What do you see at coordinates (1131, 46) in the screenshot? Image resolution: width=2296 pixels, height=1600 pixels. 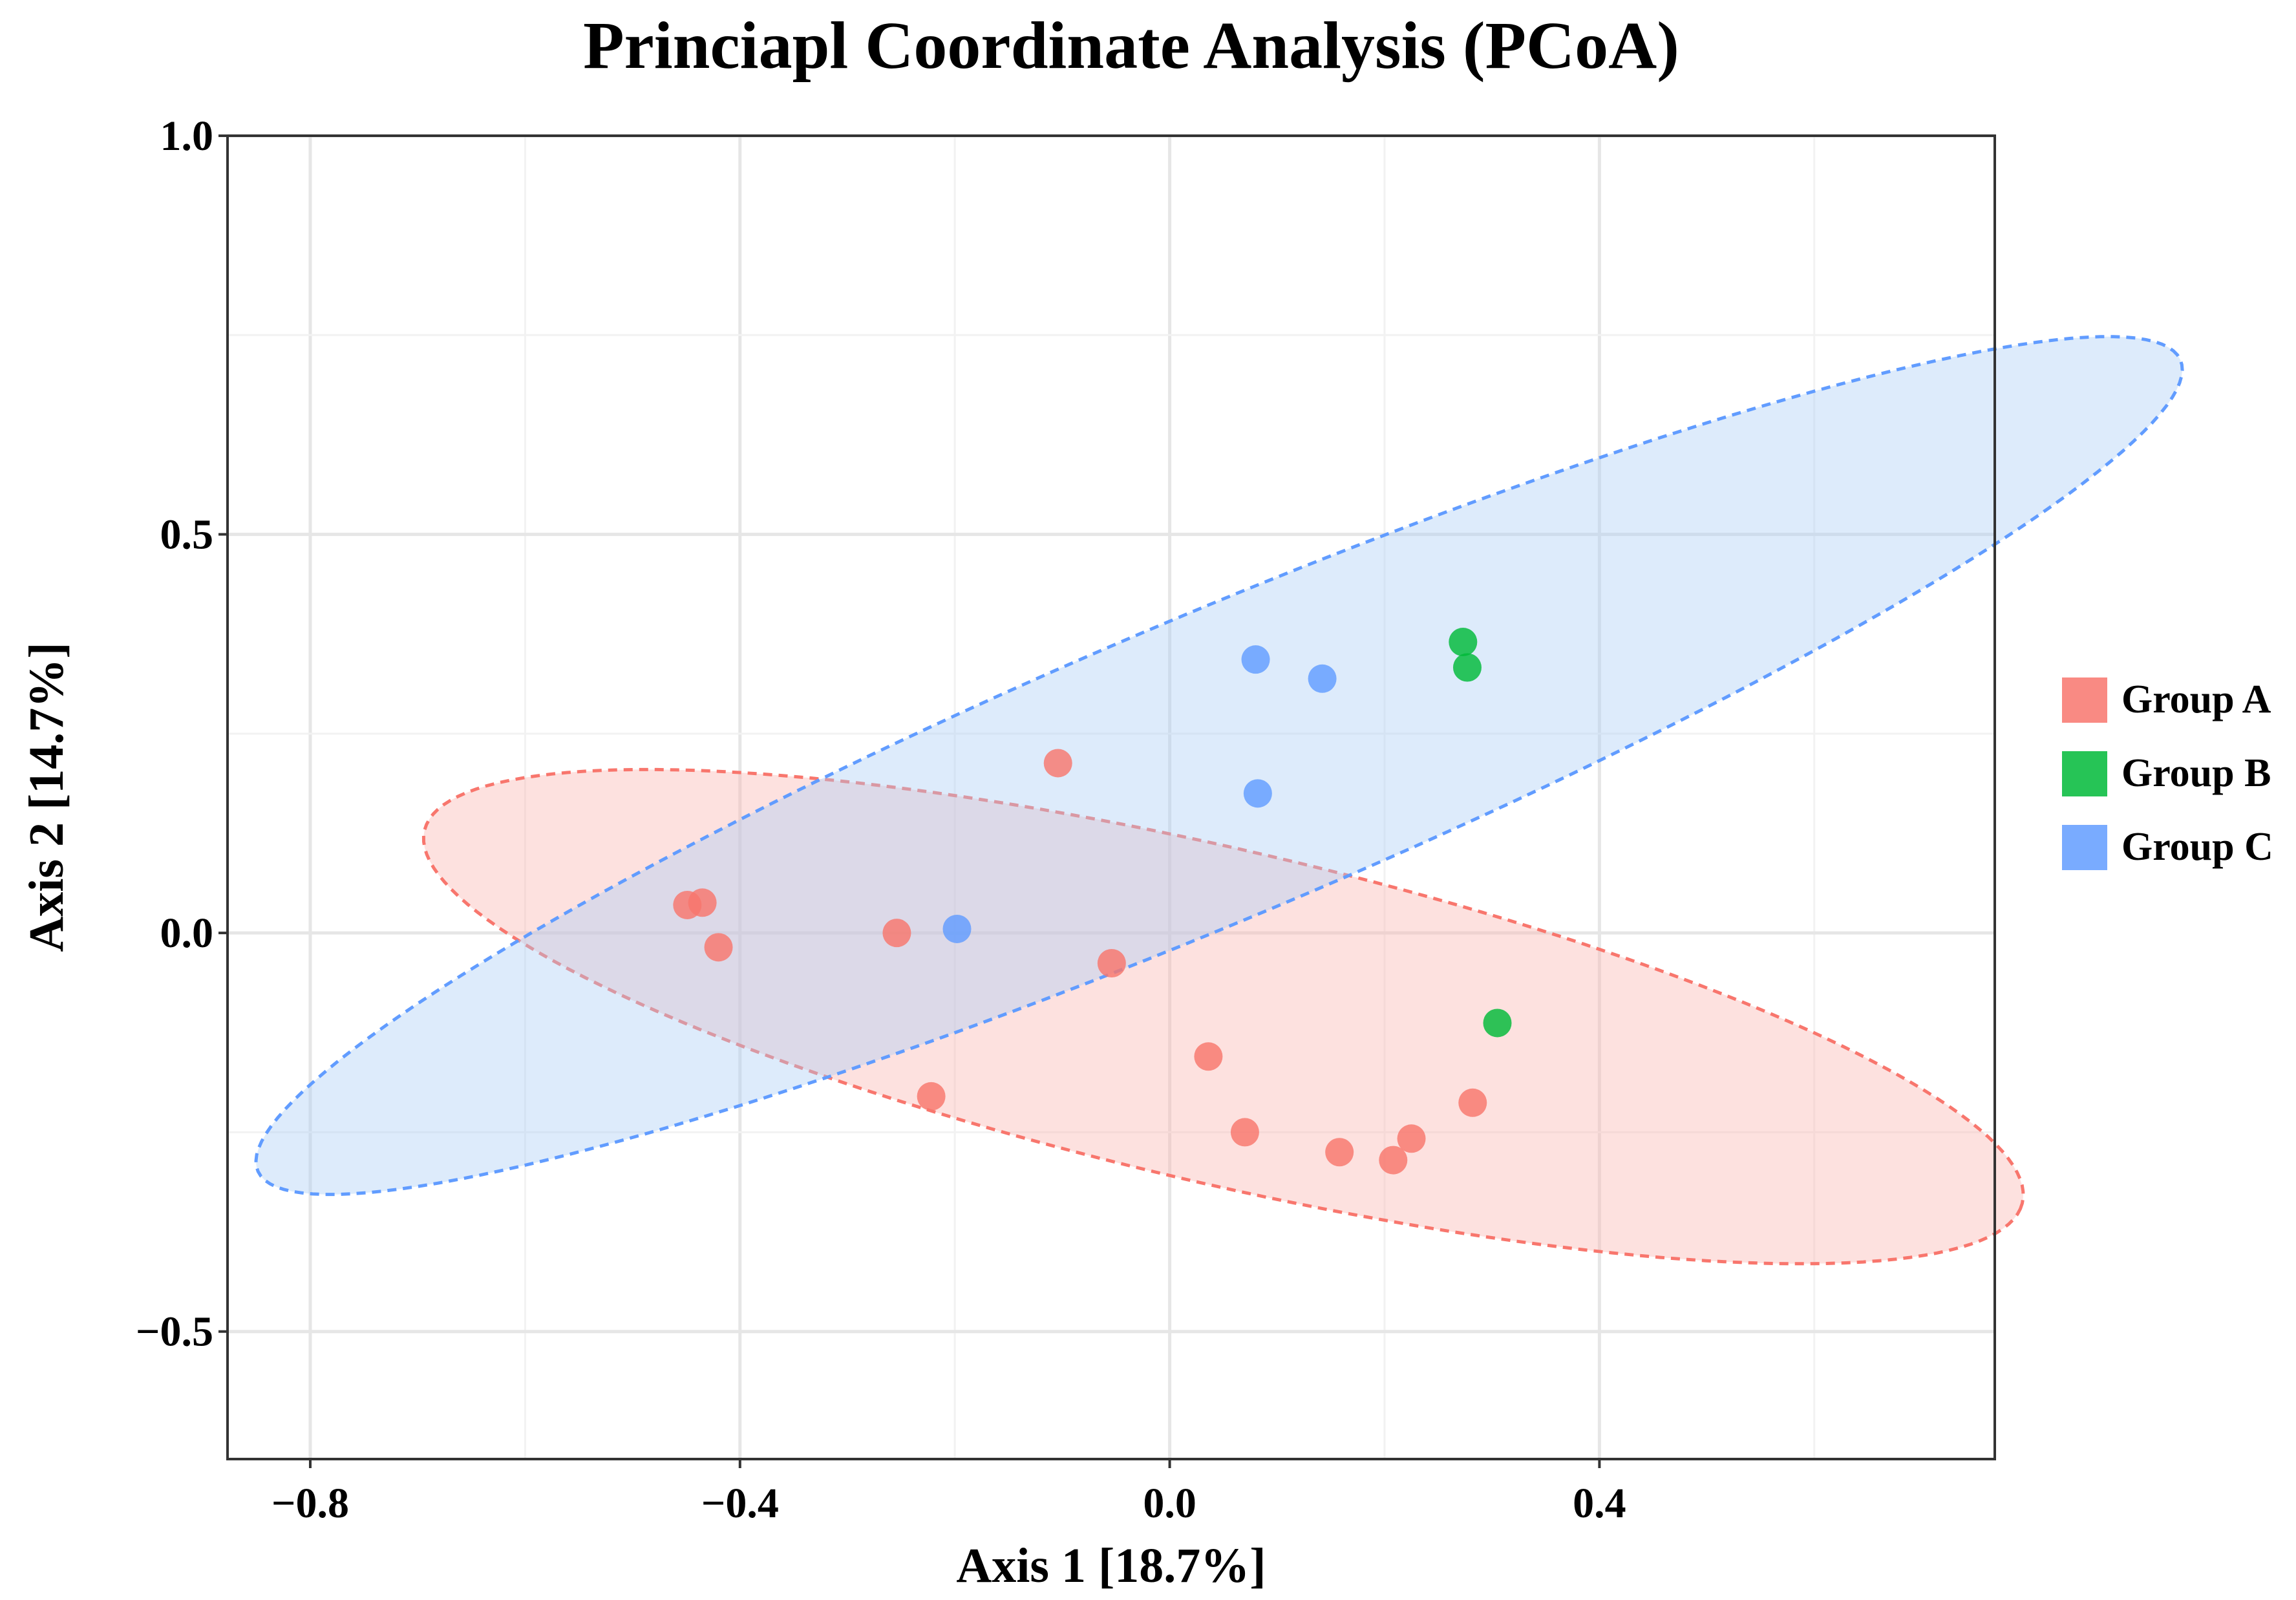 I see `chart-title: Princiapl Coordinate Analysis (PCoA)` at bounding box center [1131, 46].